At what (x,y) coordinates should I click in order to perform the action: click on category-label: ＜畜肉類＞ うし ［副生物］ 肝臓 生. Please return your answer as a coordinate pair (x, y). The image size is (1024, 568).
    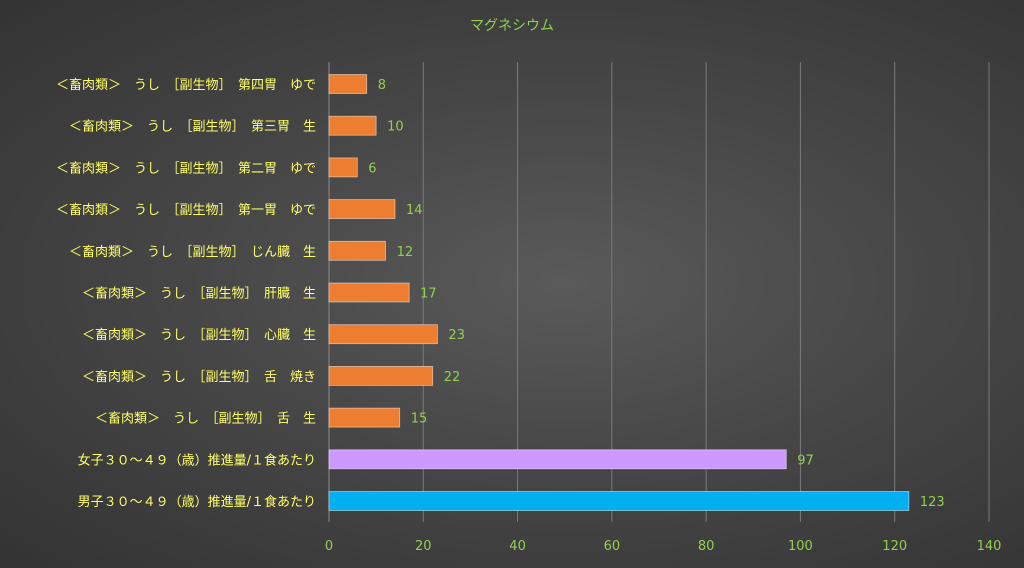
    Looking at the image, I should click on (199, 294).